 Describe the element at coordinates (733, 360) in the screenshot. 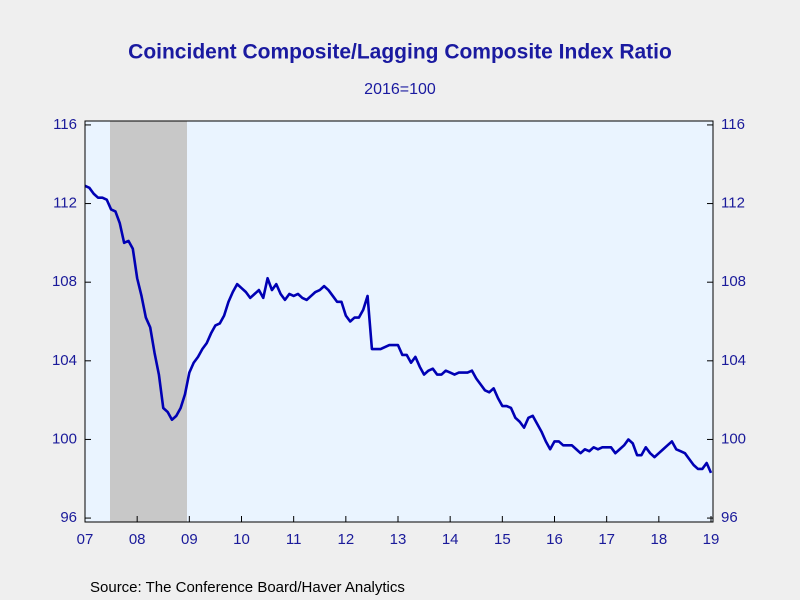

I see `y2-tick-label: 104` at that location.